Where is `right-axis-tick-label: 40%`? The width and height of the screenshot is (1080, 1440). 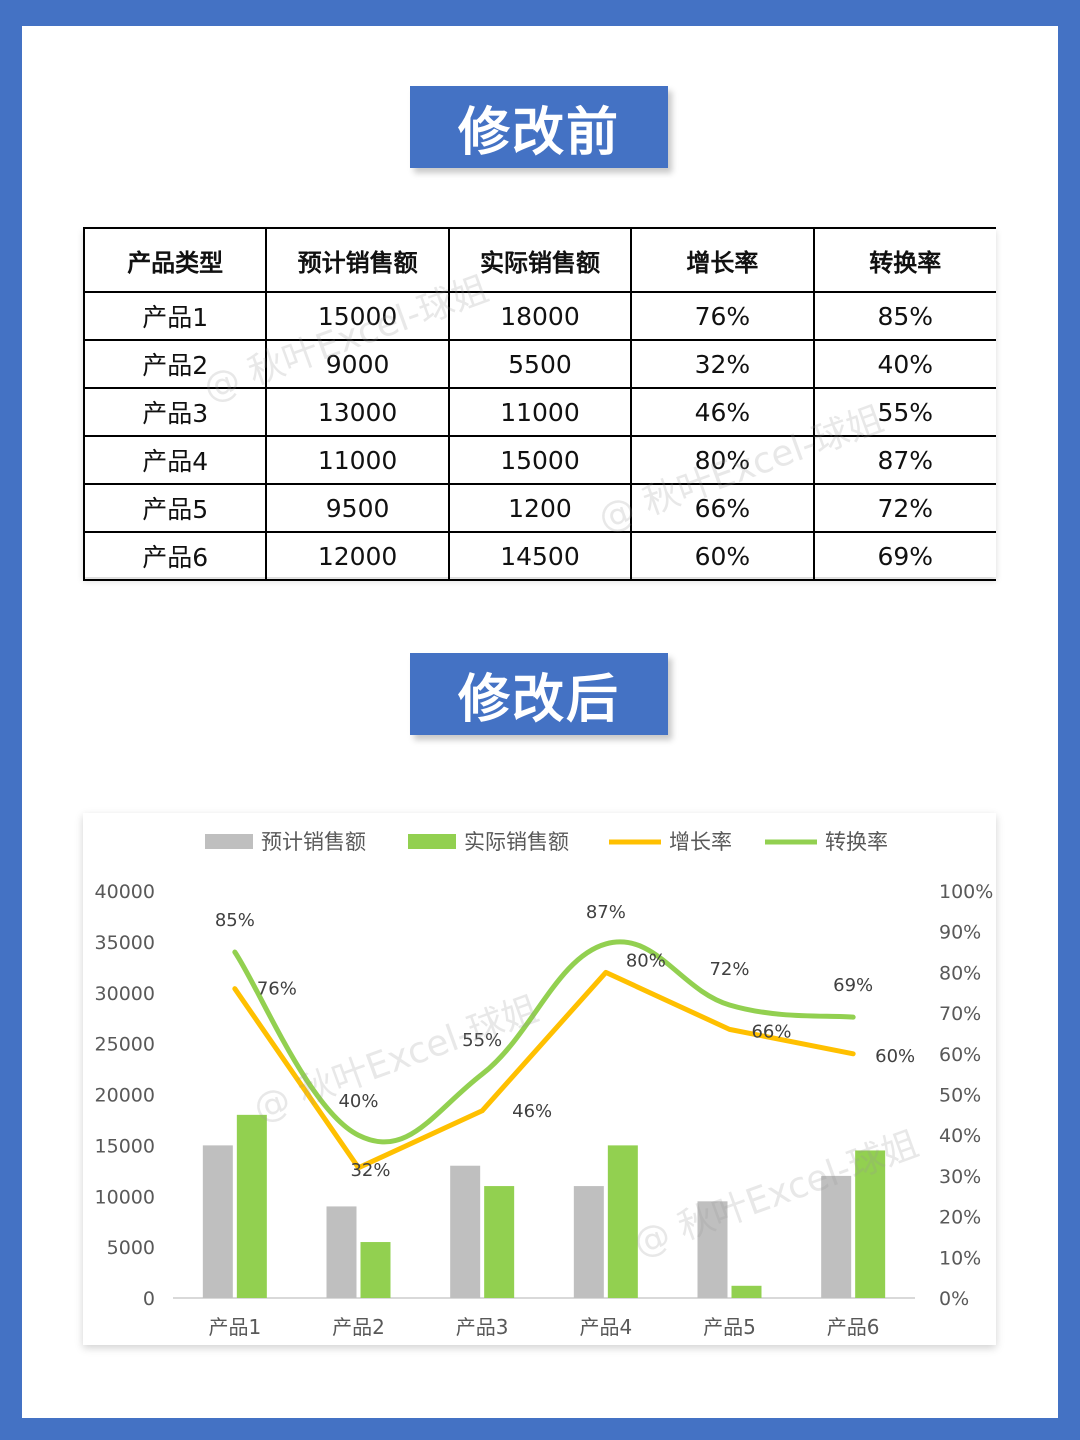 right-axis-tick-label: 40% is located at coordinates (960, 1136).